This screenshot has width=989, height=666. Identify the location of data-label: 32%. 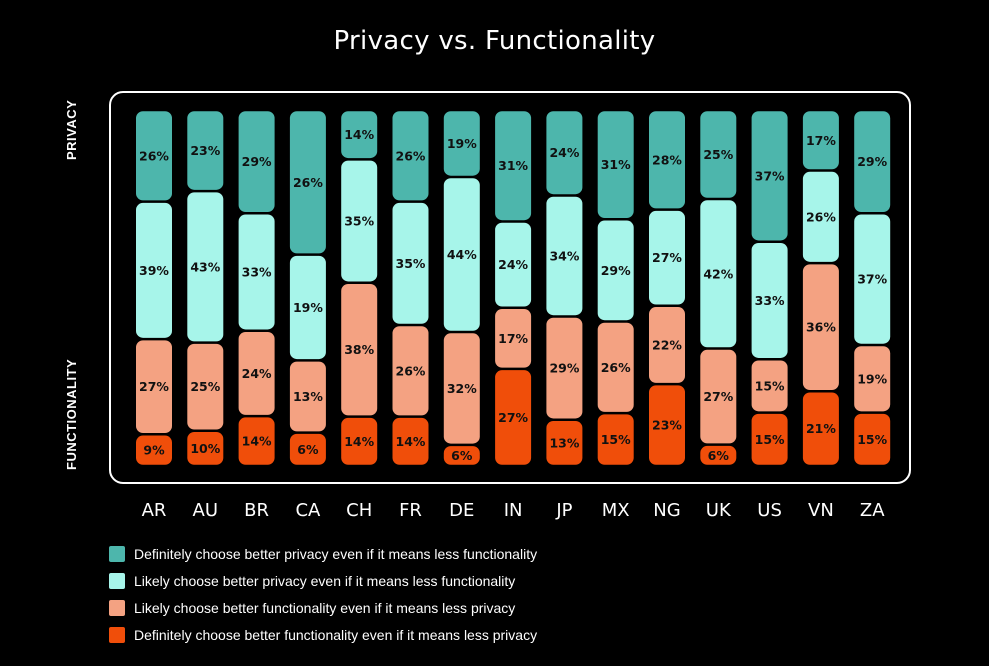
(462, 388).